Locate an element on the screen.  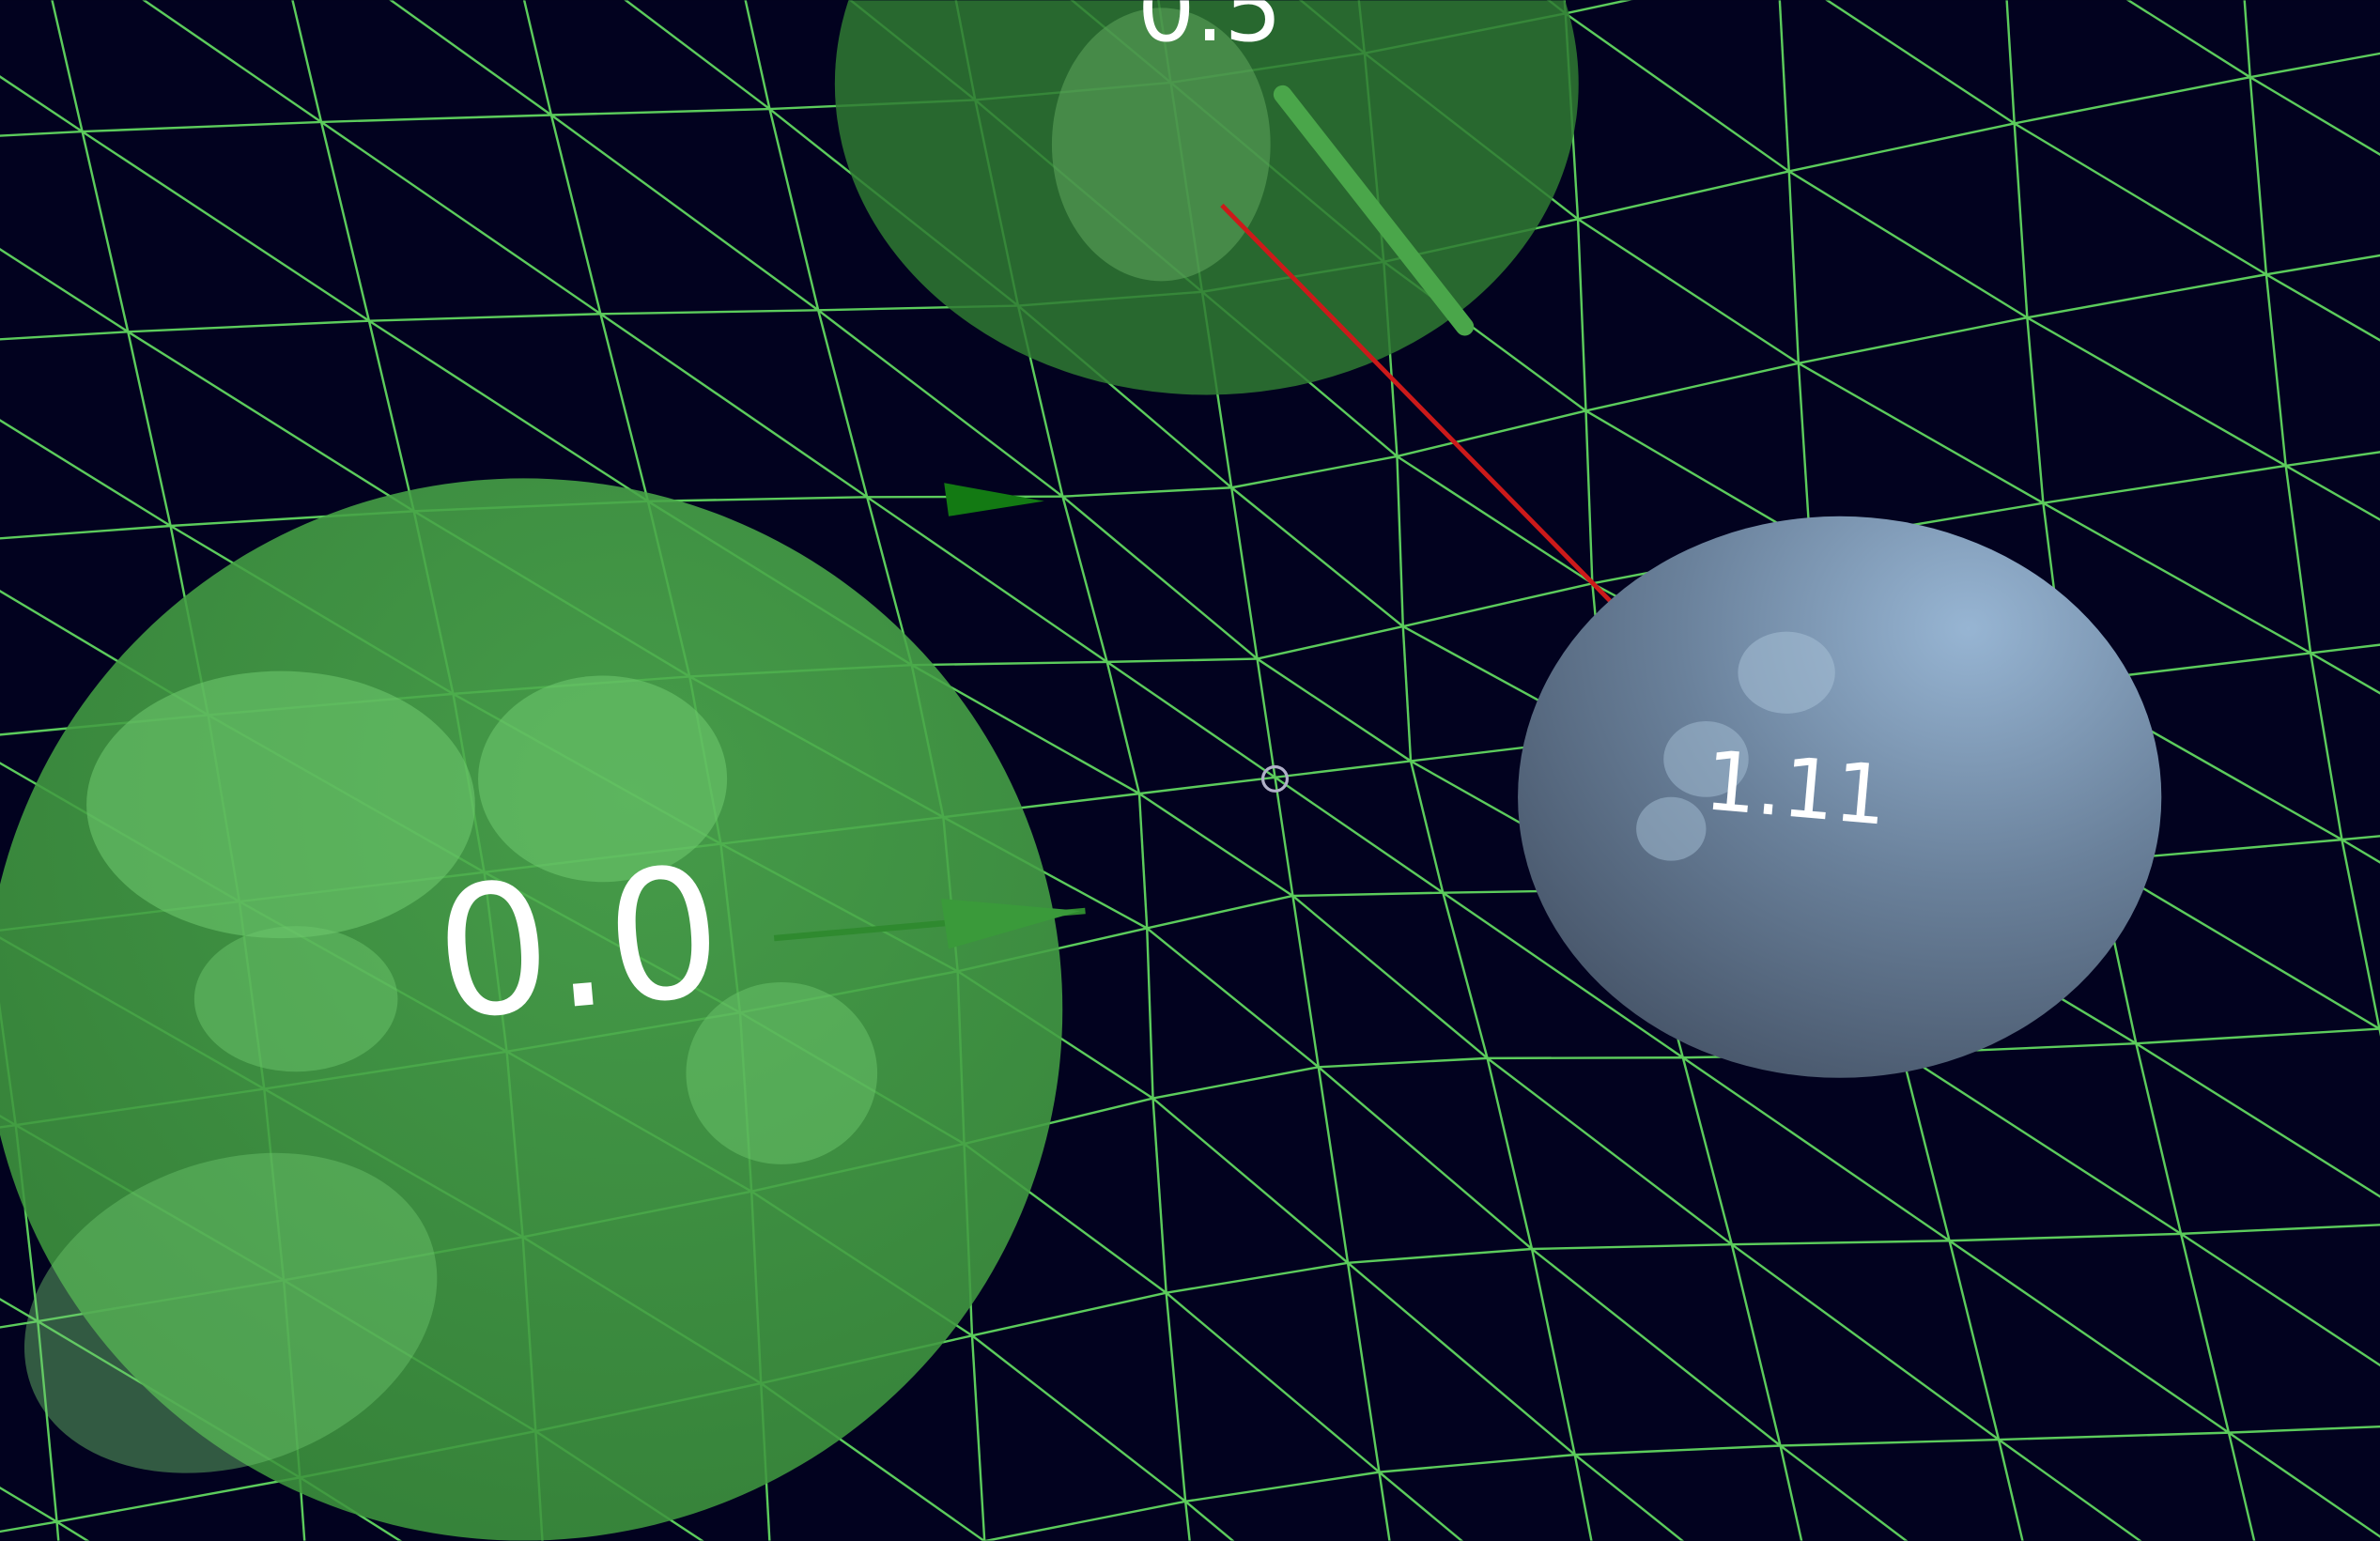
arrow-head is located at coordinates (1011, 924).